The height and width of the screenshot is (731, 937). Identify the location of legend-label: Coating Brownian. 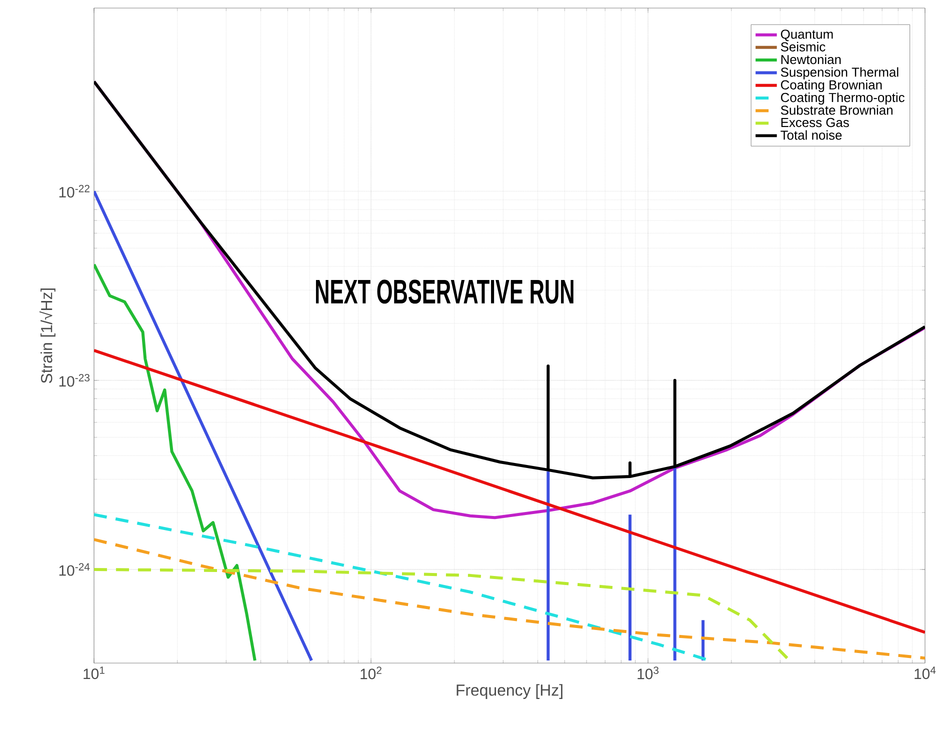
(831, 86).